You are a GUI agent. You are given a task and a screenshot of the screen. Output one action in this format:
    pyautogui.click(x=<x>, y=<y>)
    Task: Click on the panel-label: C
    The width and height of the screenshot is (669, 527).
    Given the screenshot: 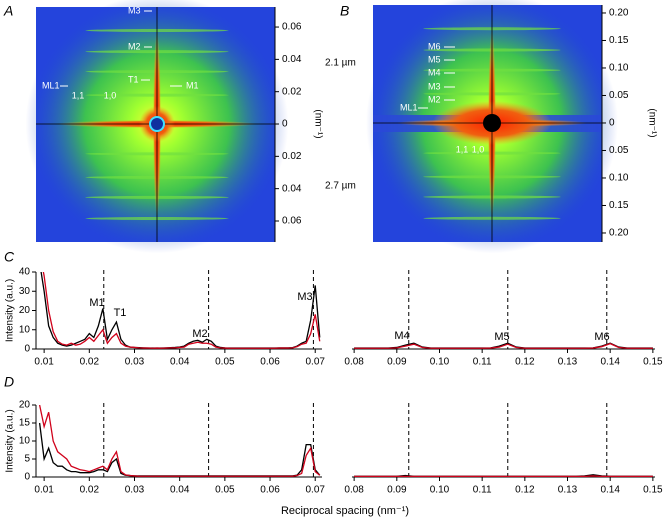 What is the action you would take?
    pyautogui.click(x=9, y=257)
    